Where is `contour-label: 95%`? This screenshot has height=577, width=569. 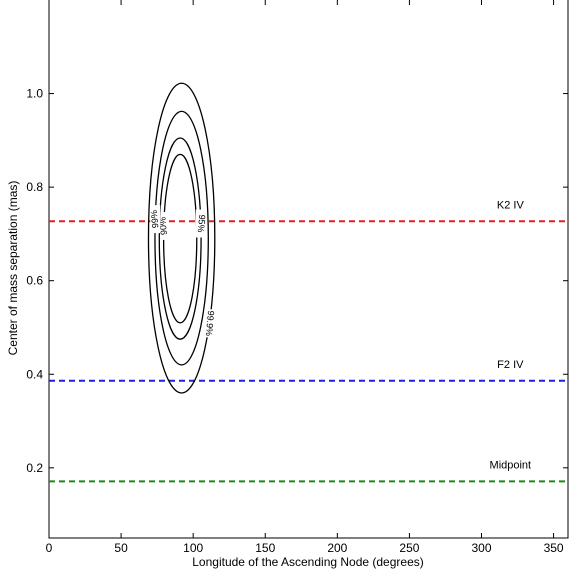 contour-label: 95% is located at coordinates (202, 223).